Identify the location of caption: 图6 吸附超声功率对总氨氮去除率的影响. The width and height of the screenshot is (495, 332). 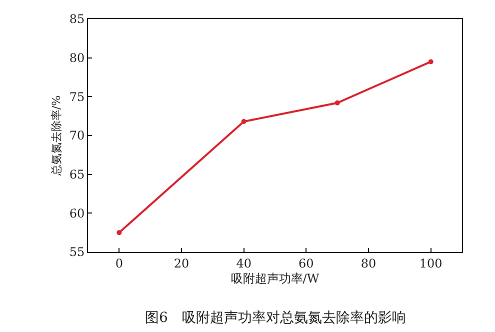
(275, 318).